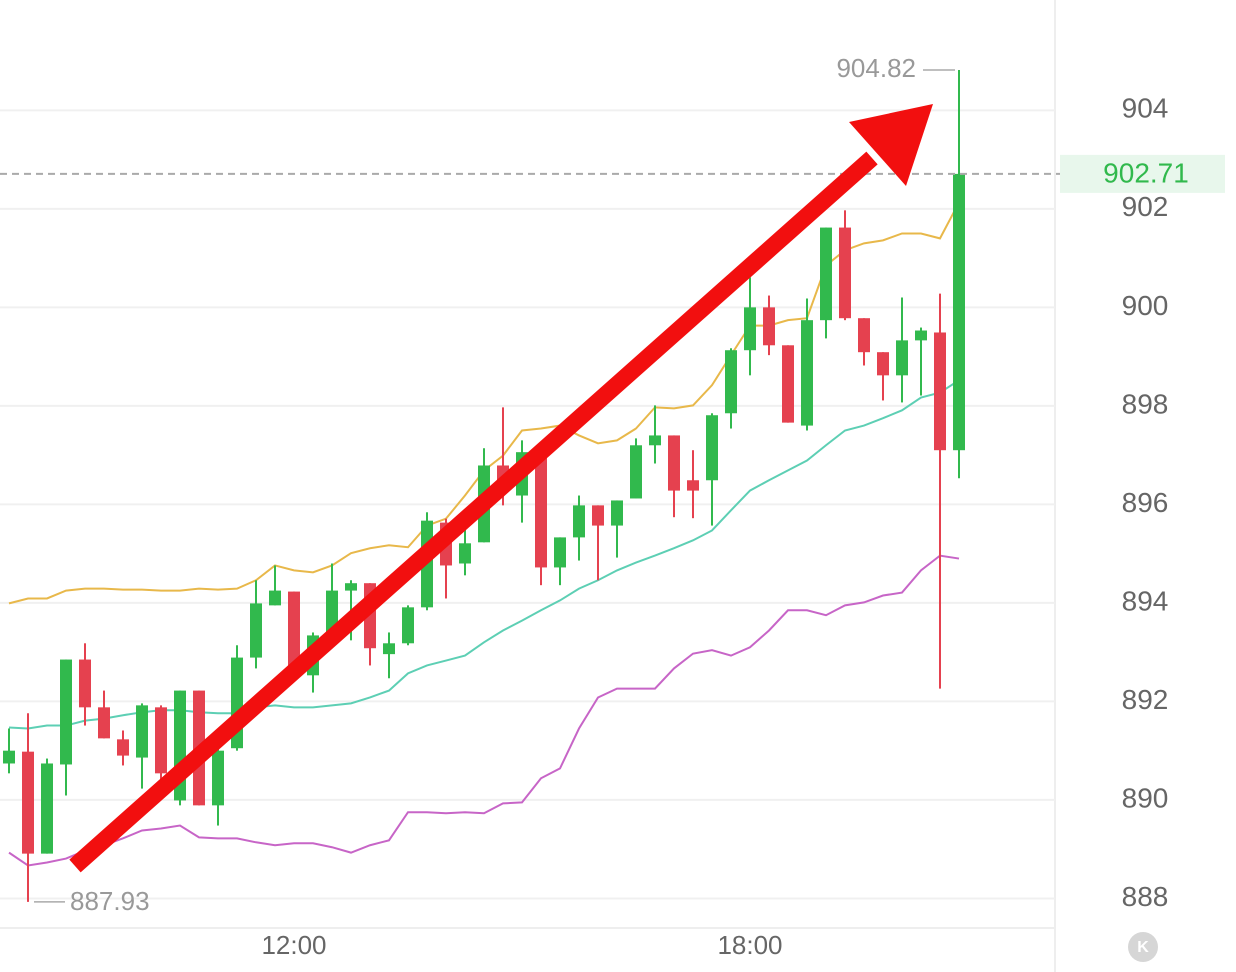 Image resolution: width=1236 pixels, height=972 pixels. Describe the element at coordinates (1145, 403) in the screenshot. I see `y-tick-label: 898` at that location.